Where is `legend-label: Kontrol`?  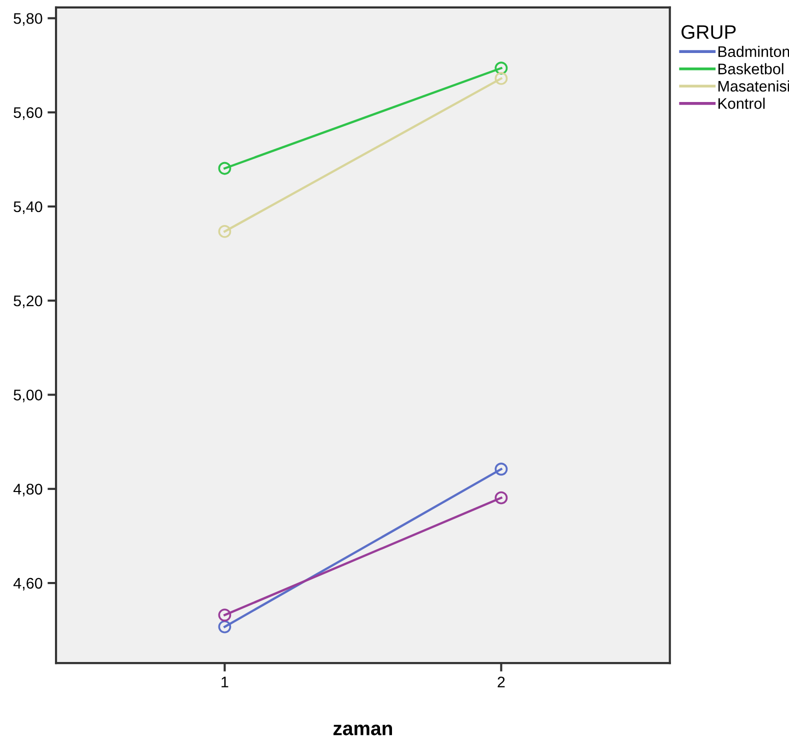 legend-label: Kontrol is located at coordinates (741, 103).